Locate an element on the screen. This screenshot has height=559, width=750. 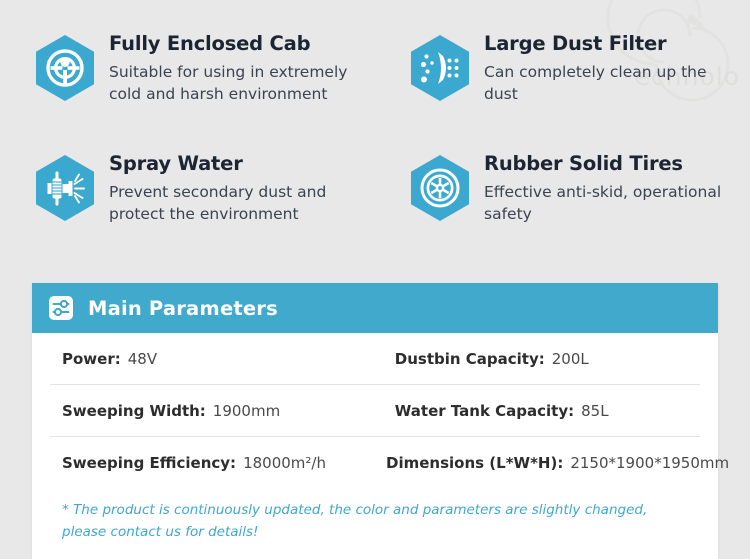
steering-wheel-icon is located at coordinates (65, 68).